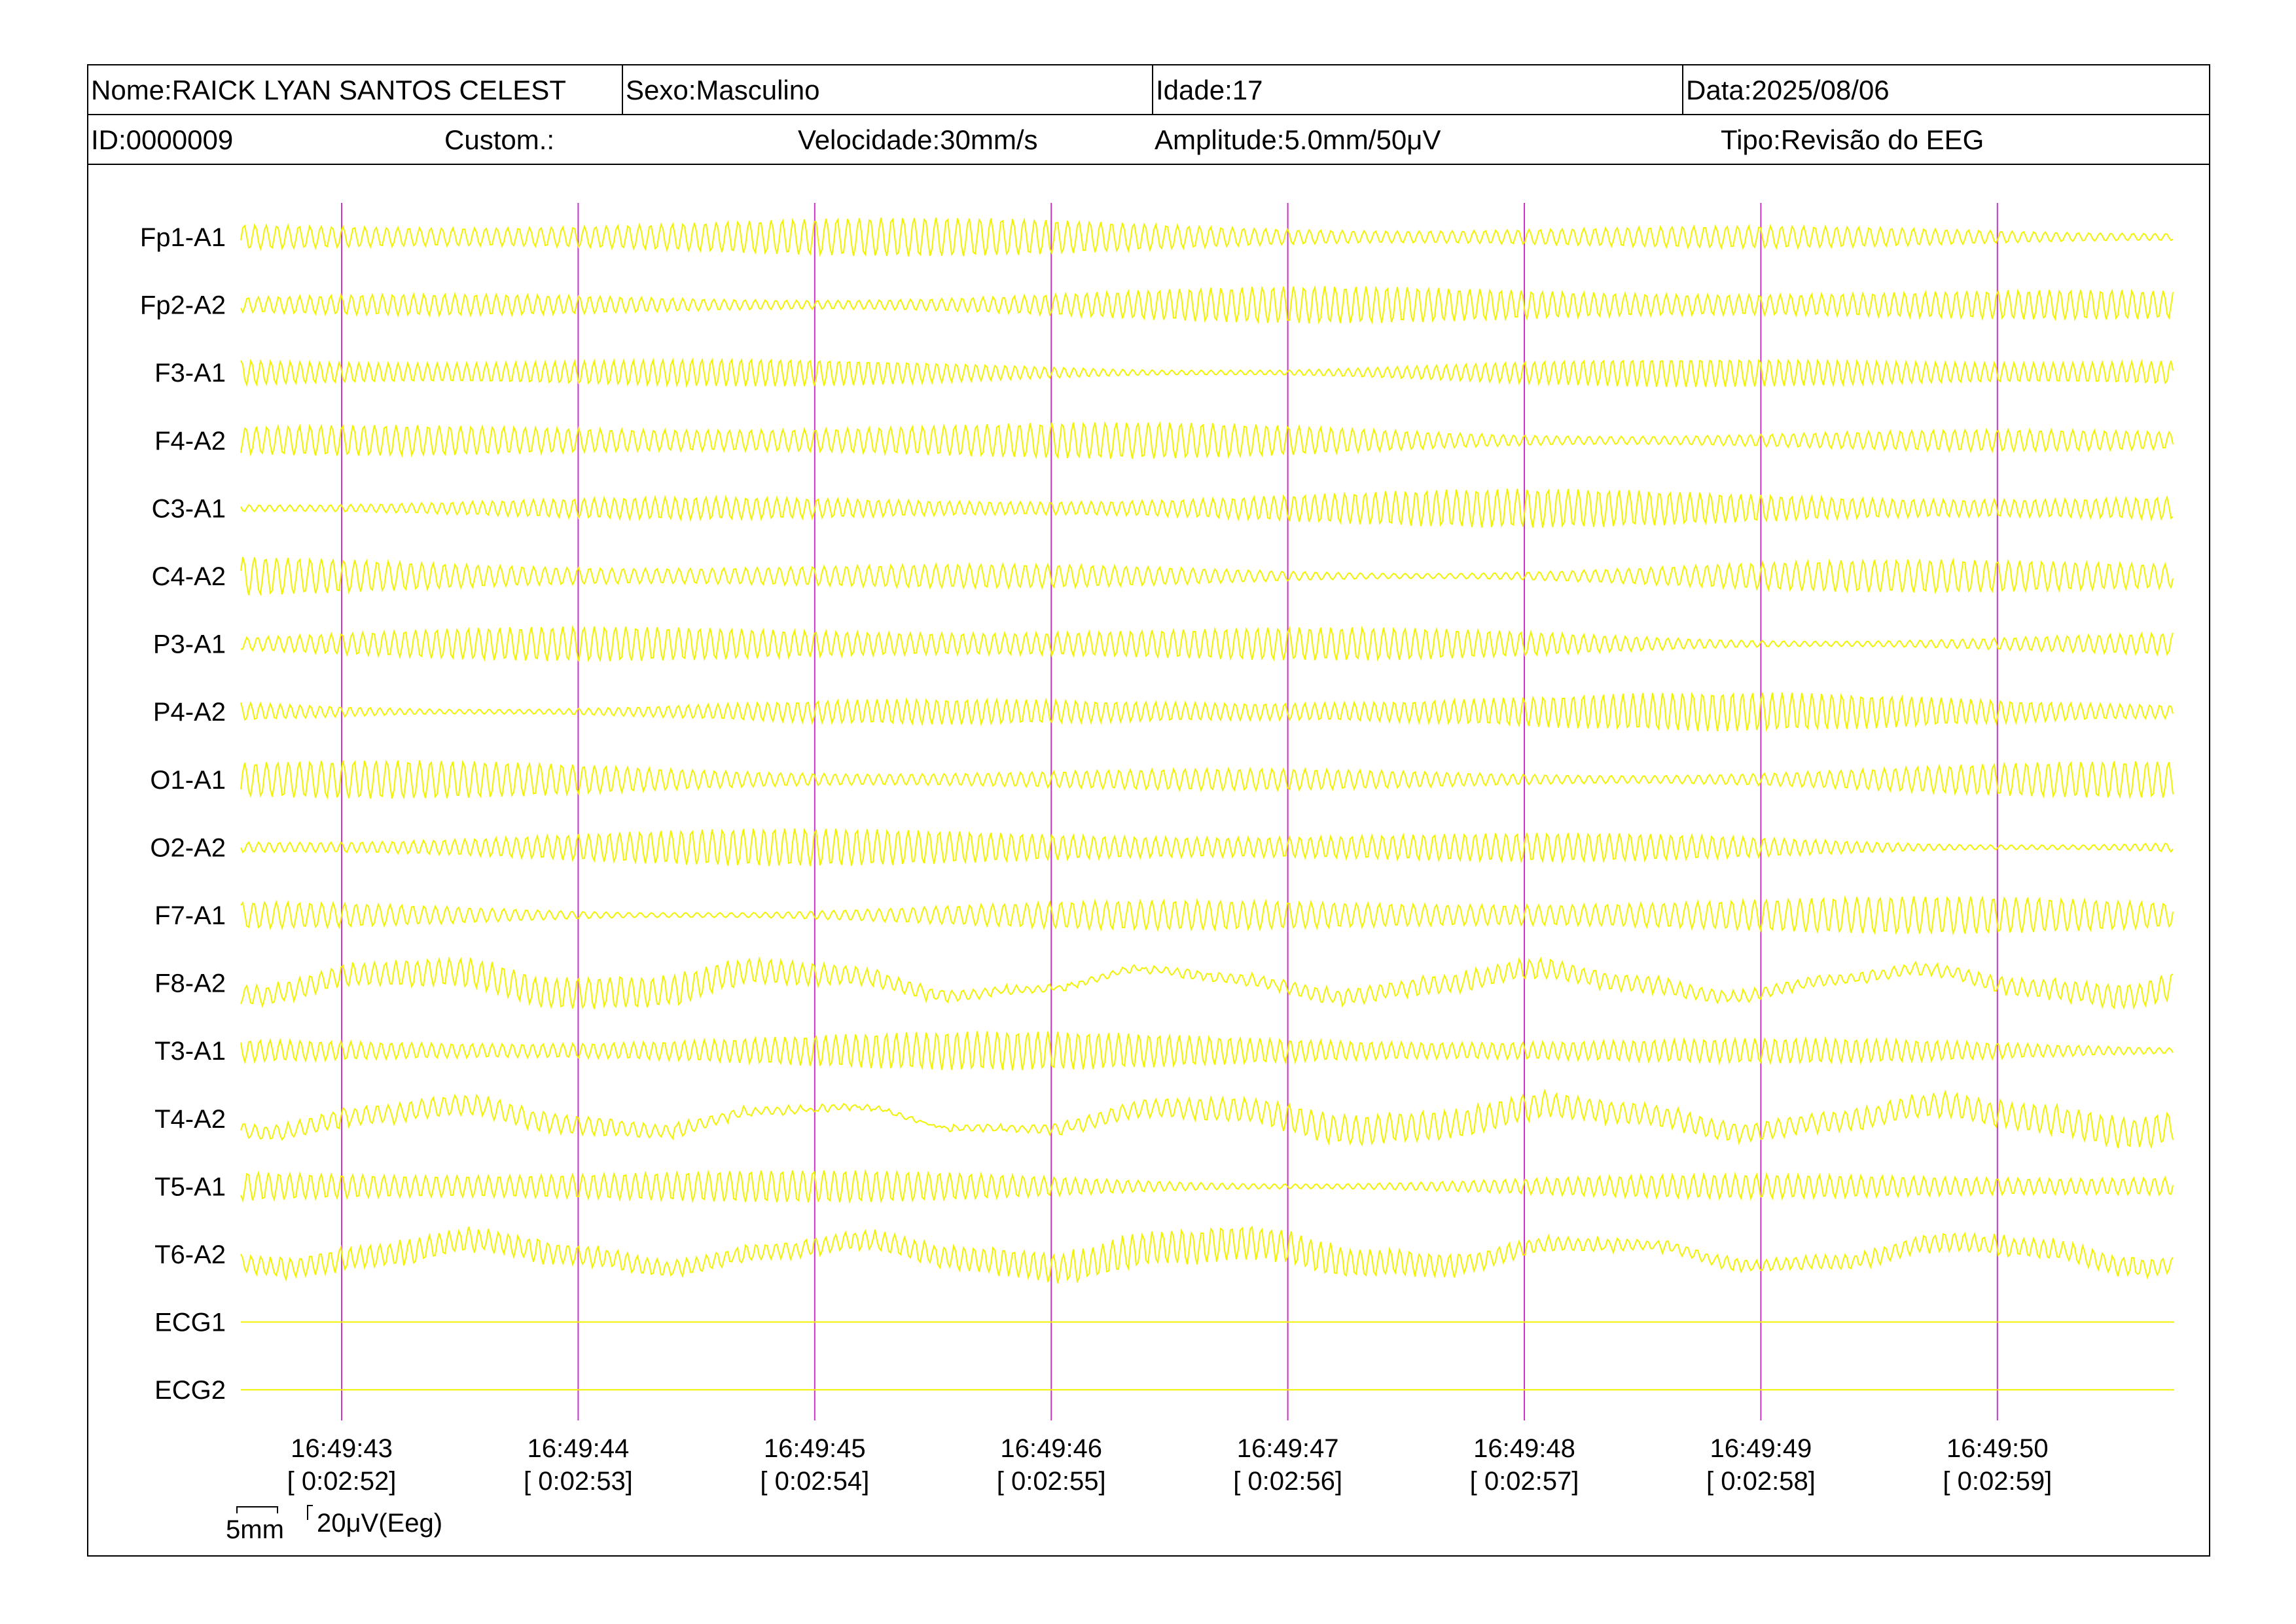 Image resolution: width=2296 pixels, height=1624 pixels. What do you see at coordinates (257, 1509) in the screenshot?
I see `horizontal-scale-bracket` at bounding box center [257, 1509].